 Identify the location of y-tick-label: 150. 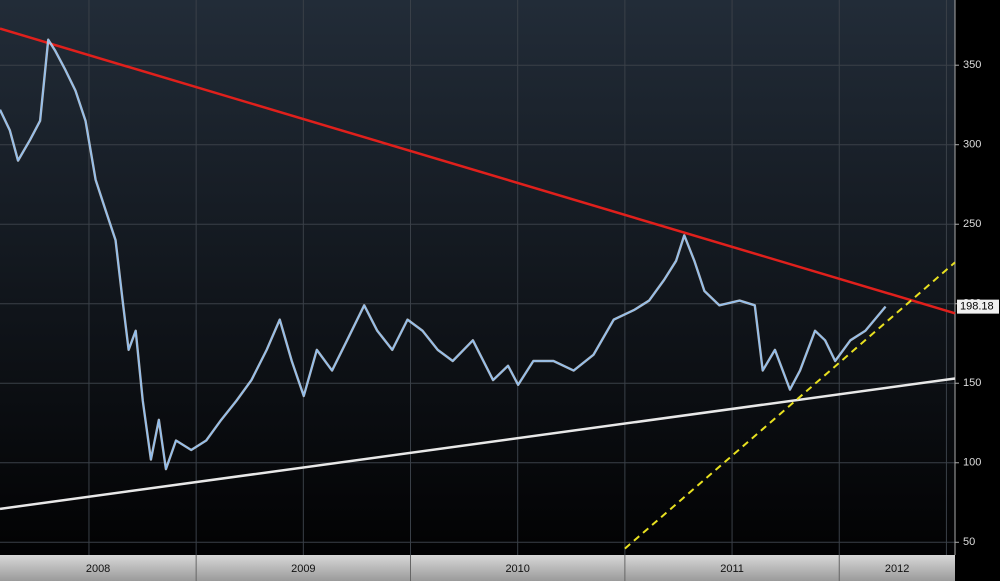
(972, 383).